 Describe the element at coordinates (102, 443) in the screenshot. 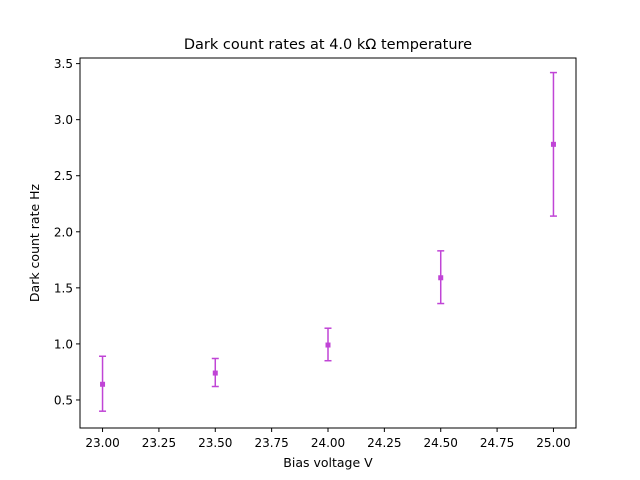

I see `x-tick-label: 23.00` at that location.